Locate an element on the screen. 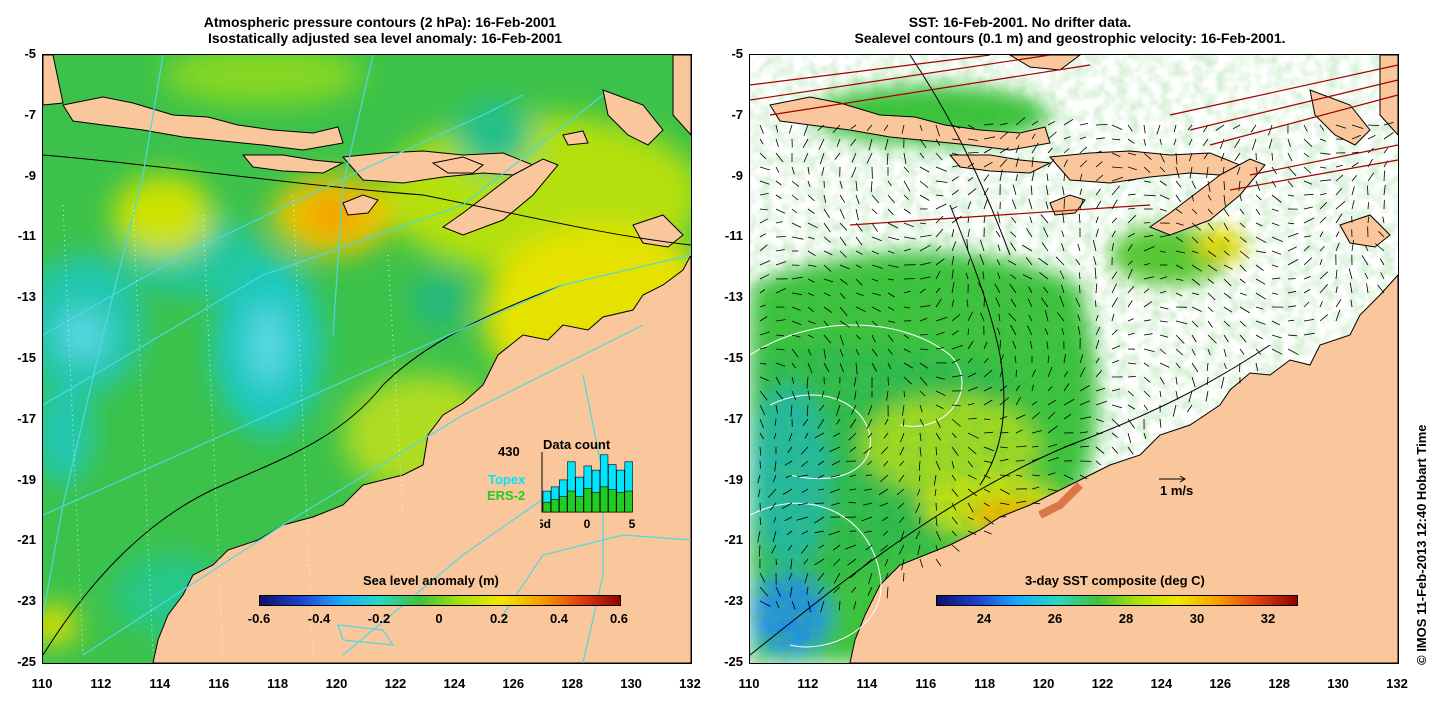 Image resolution: width=1440 pixels, height=710 pixels. colorbar-tick-label: -0.4 is located at coordinates (319, 618).